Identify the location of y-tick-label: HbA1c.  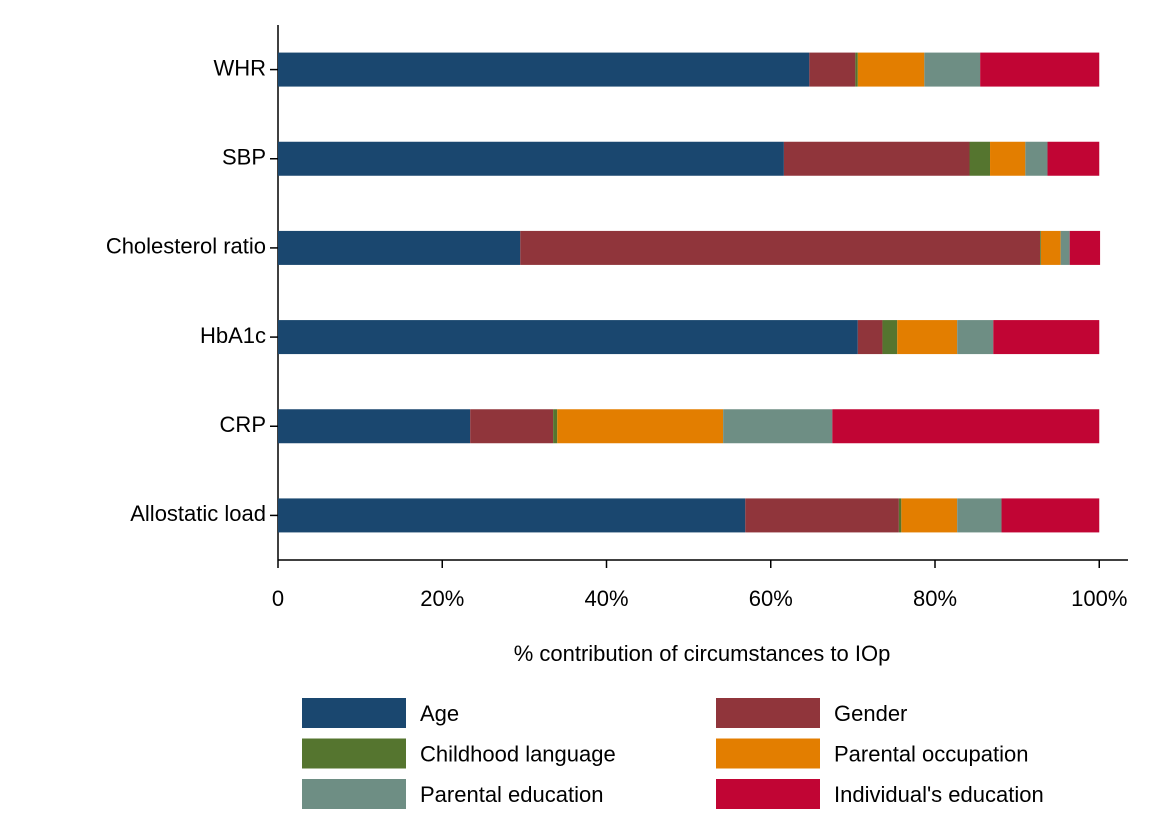
(233, 335).